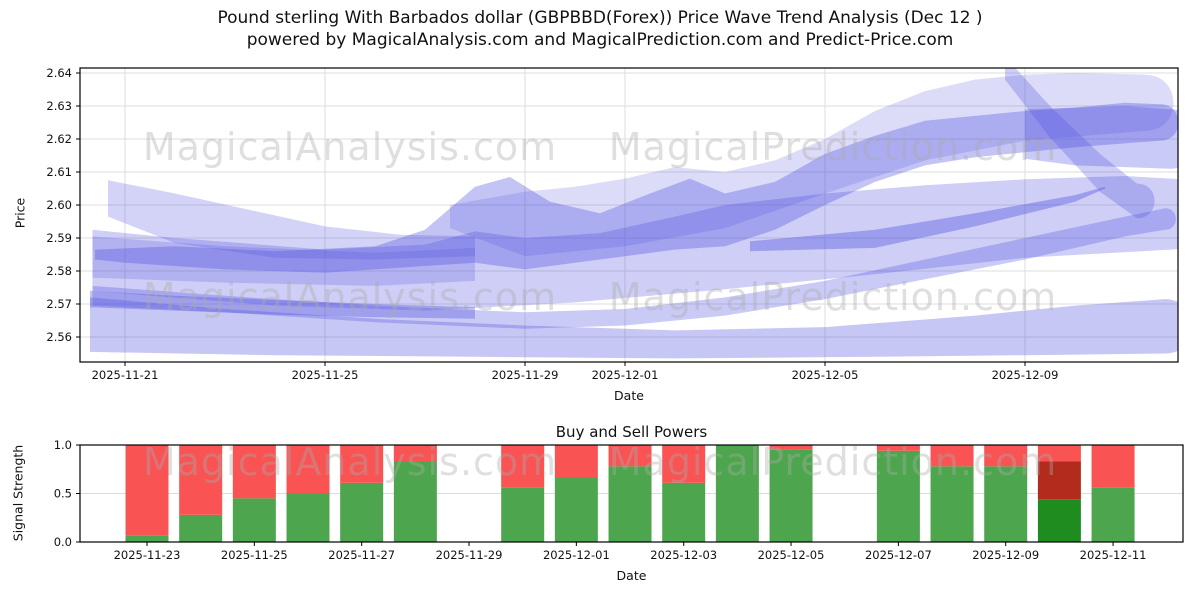 The width and height of the screenshot is (1200, 600). What do you see at coordinates (927, 219) in the screenshot?
I see `price-band-taper-sliver` at bounding box center [927, 219].